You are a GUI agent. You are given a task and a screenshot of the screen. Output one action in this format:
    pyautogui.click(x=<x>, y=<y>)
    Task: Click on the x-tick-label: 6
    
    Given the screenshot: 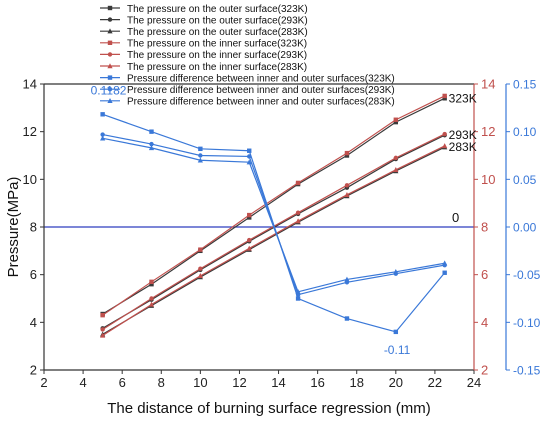 What is the action you would take?
    pyautogui.click(x=122, y=382)
    